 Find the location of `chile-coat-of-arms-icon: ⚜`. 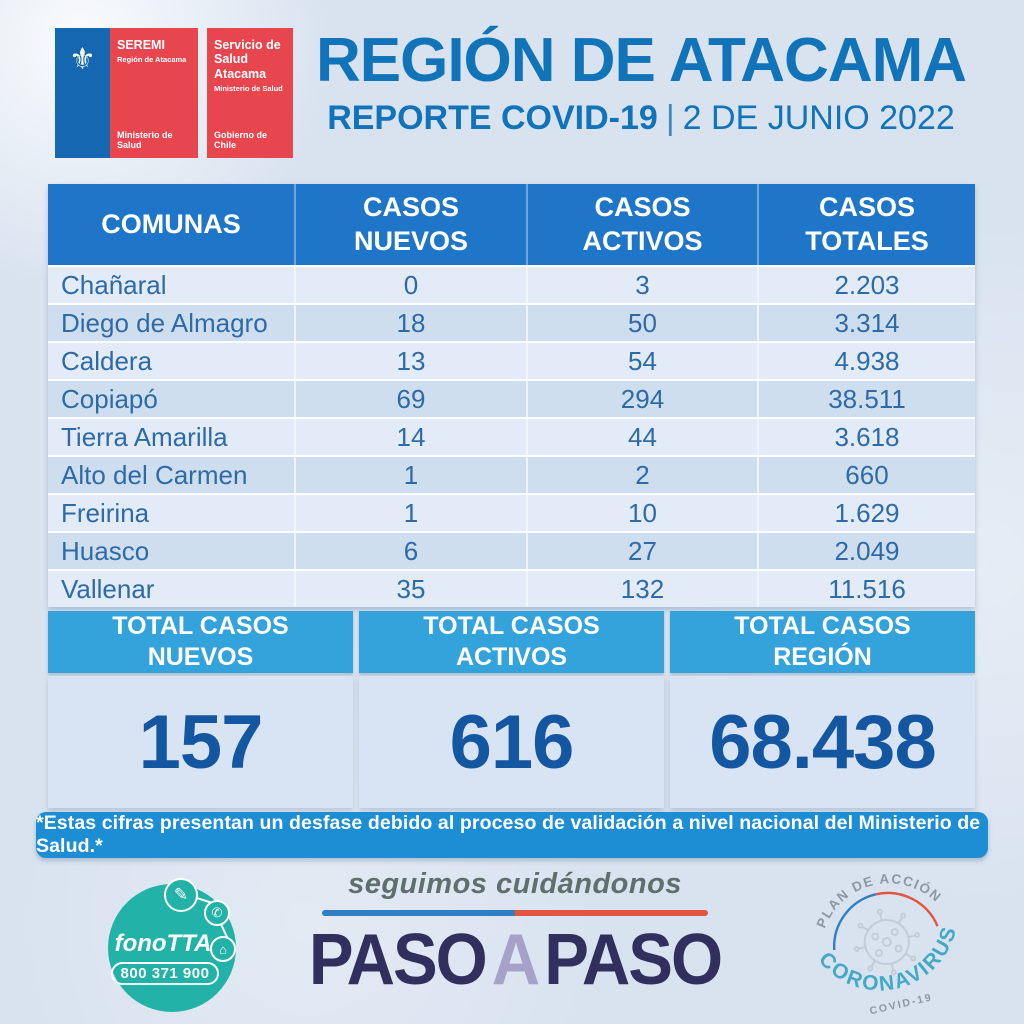

chile-coat-of-arms-icon: ⚜ is located at coordinates (82, 93).